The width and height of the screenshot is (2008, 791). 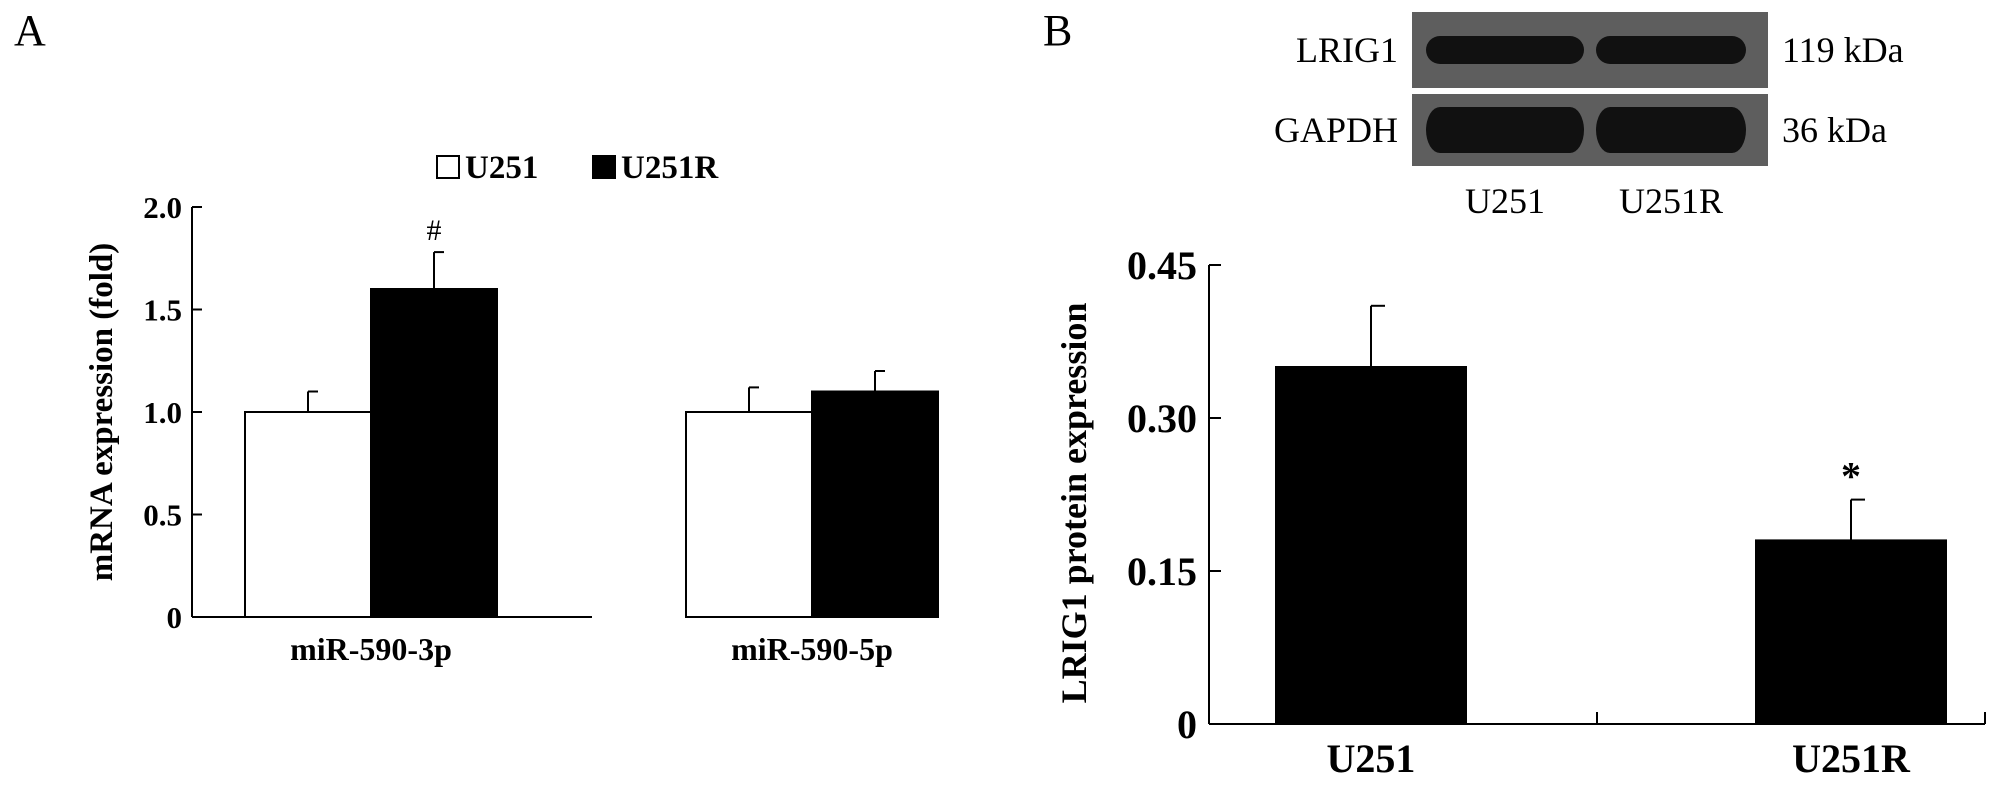 I want to click on x-tick-label: miR-590-3p, so click(x=371, y=649).